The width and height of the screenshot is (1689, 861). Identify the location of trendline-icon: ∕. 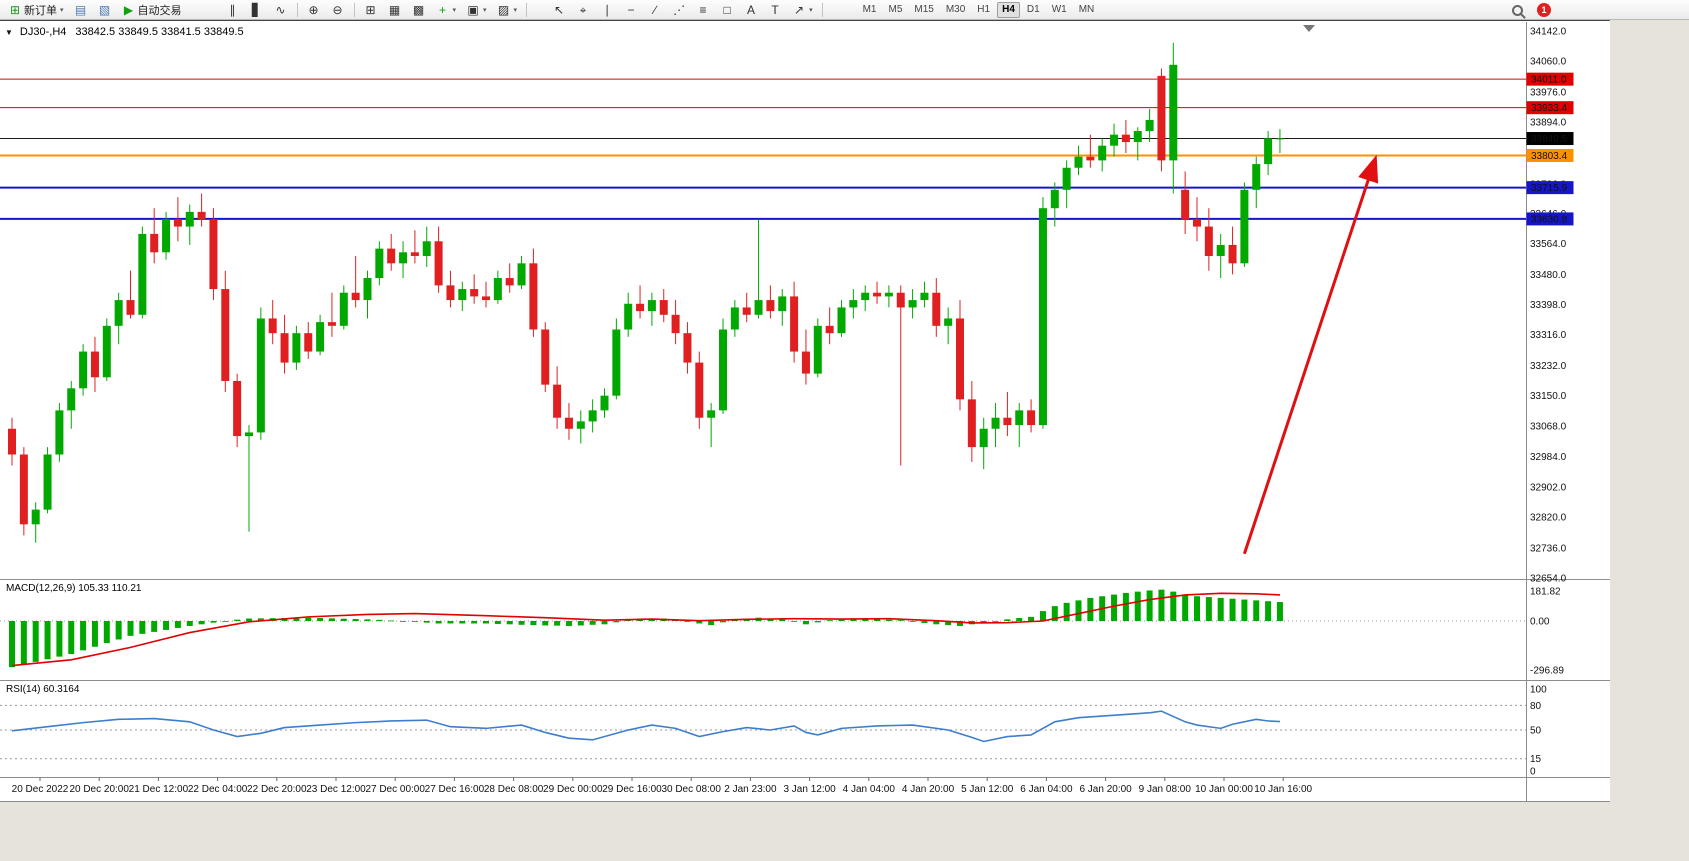
(655, 9).